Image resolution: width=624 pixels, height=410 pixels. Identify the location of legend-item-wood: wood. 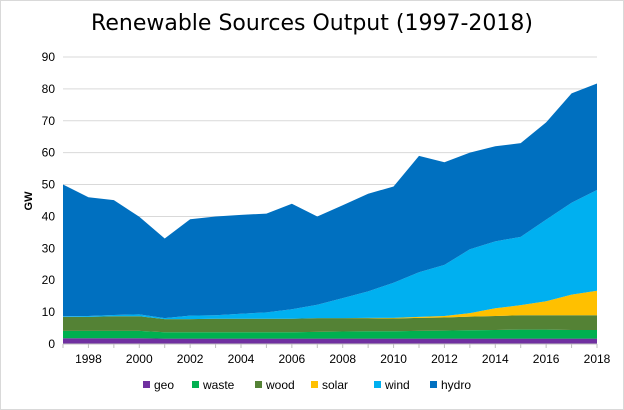
(275, 385).